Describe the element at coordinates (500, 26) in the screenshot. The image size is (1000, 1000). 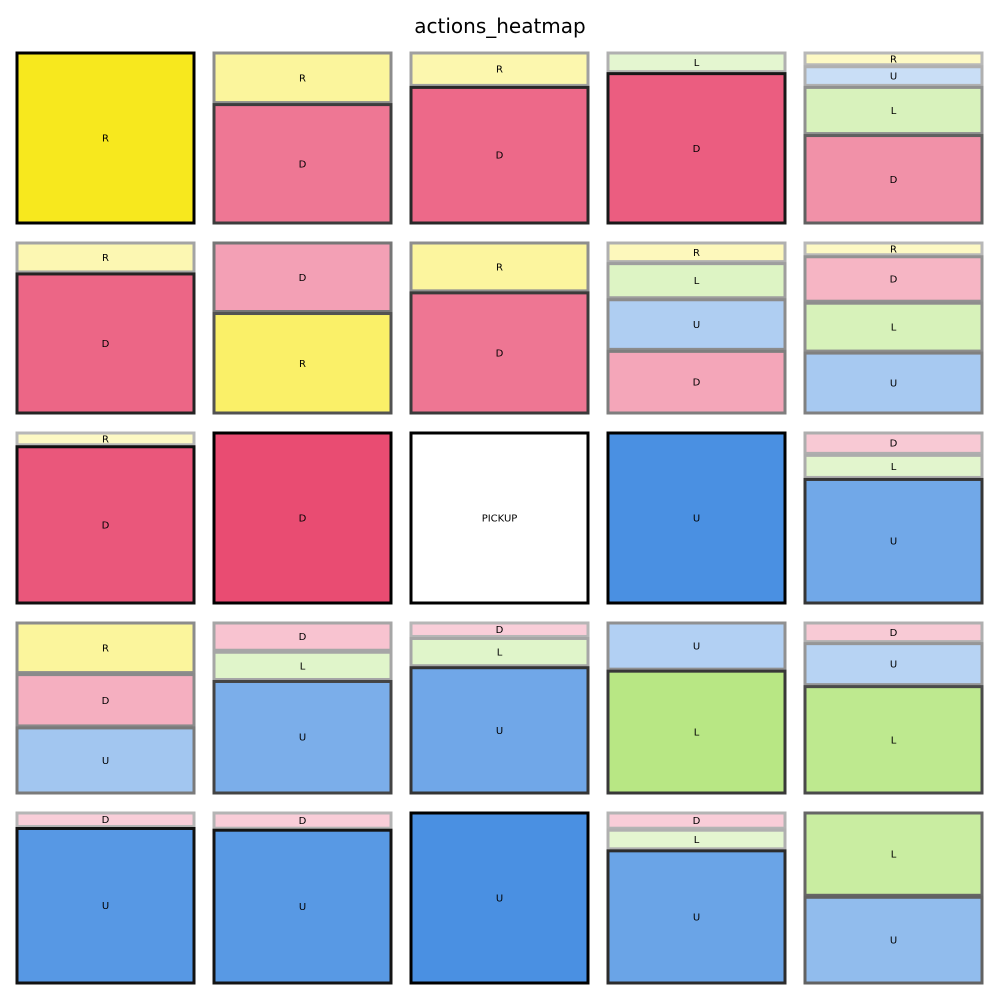
I see `chart-title: actions_heatmap` at that location.